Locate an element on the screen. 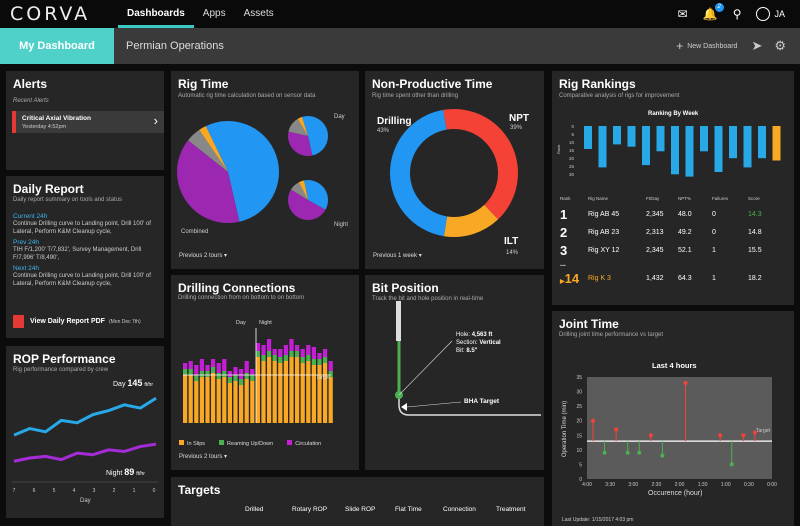 This screenshot has height=526, width=800. main-nav: Dashboards Apps Assets is located at coordinates (200, 14).